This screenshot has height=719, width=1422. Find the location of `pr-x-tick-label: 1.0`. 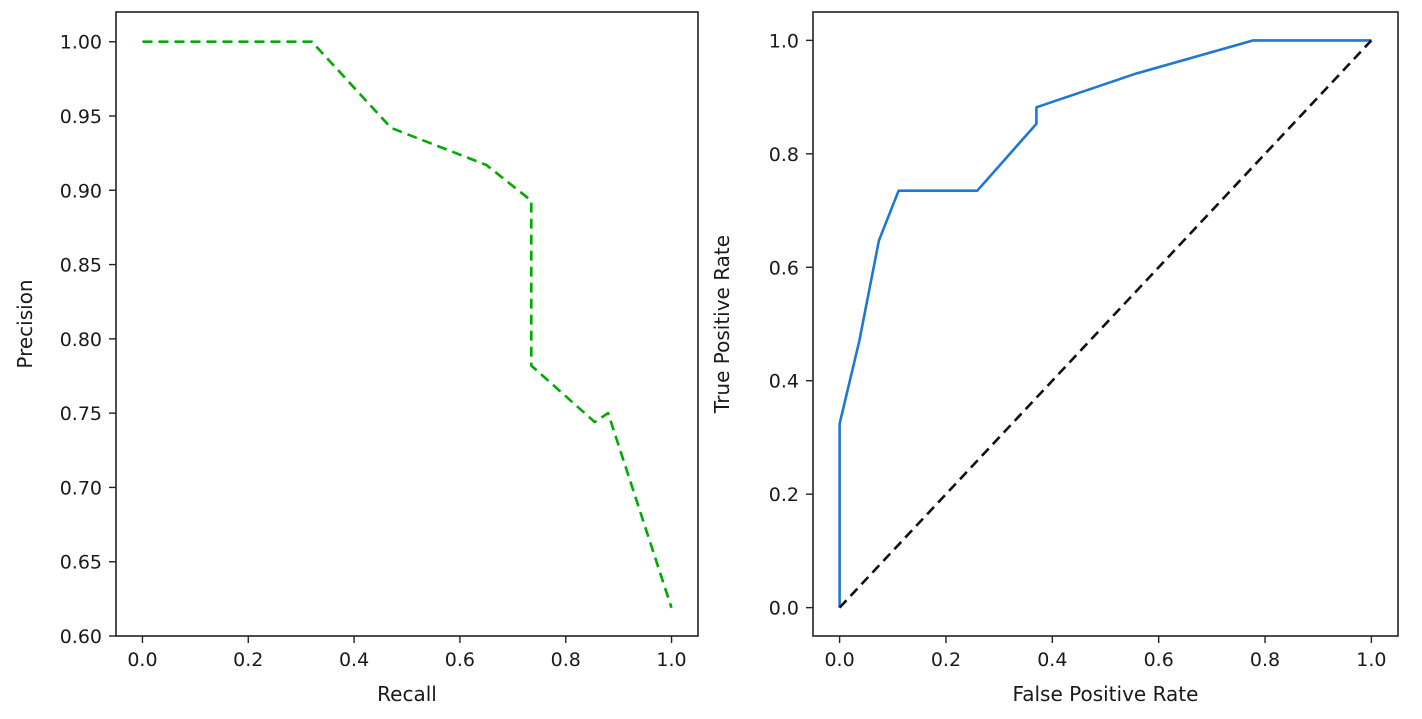

pr-x-tick-label: 1.0 is located at coordinates (671, 660).